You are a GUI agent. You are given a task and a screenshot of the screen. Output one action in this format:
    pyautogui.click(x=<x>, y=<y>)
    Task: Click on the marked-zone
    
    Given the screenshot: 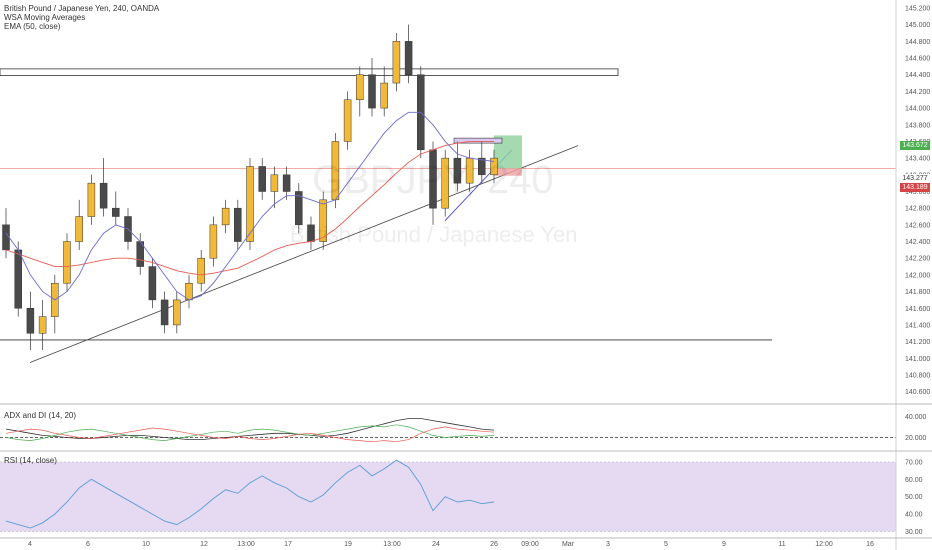 What is the action you would take?
    pyautogui.click(x=478, y=140)
    